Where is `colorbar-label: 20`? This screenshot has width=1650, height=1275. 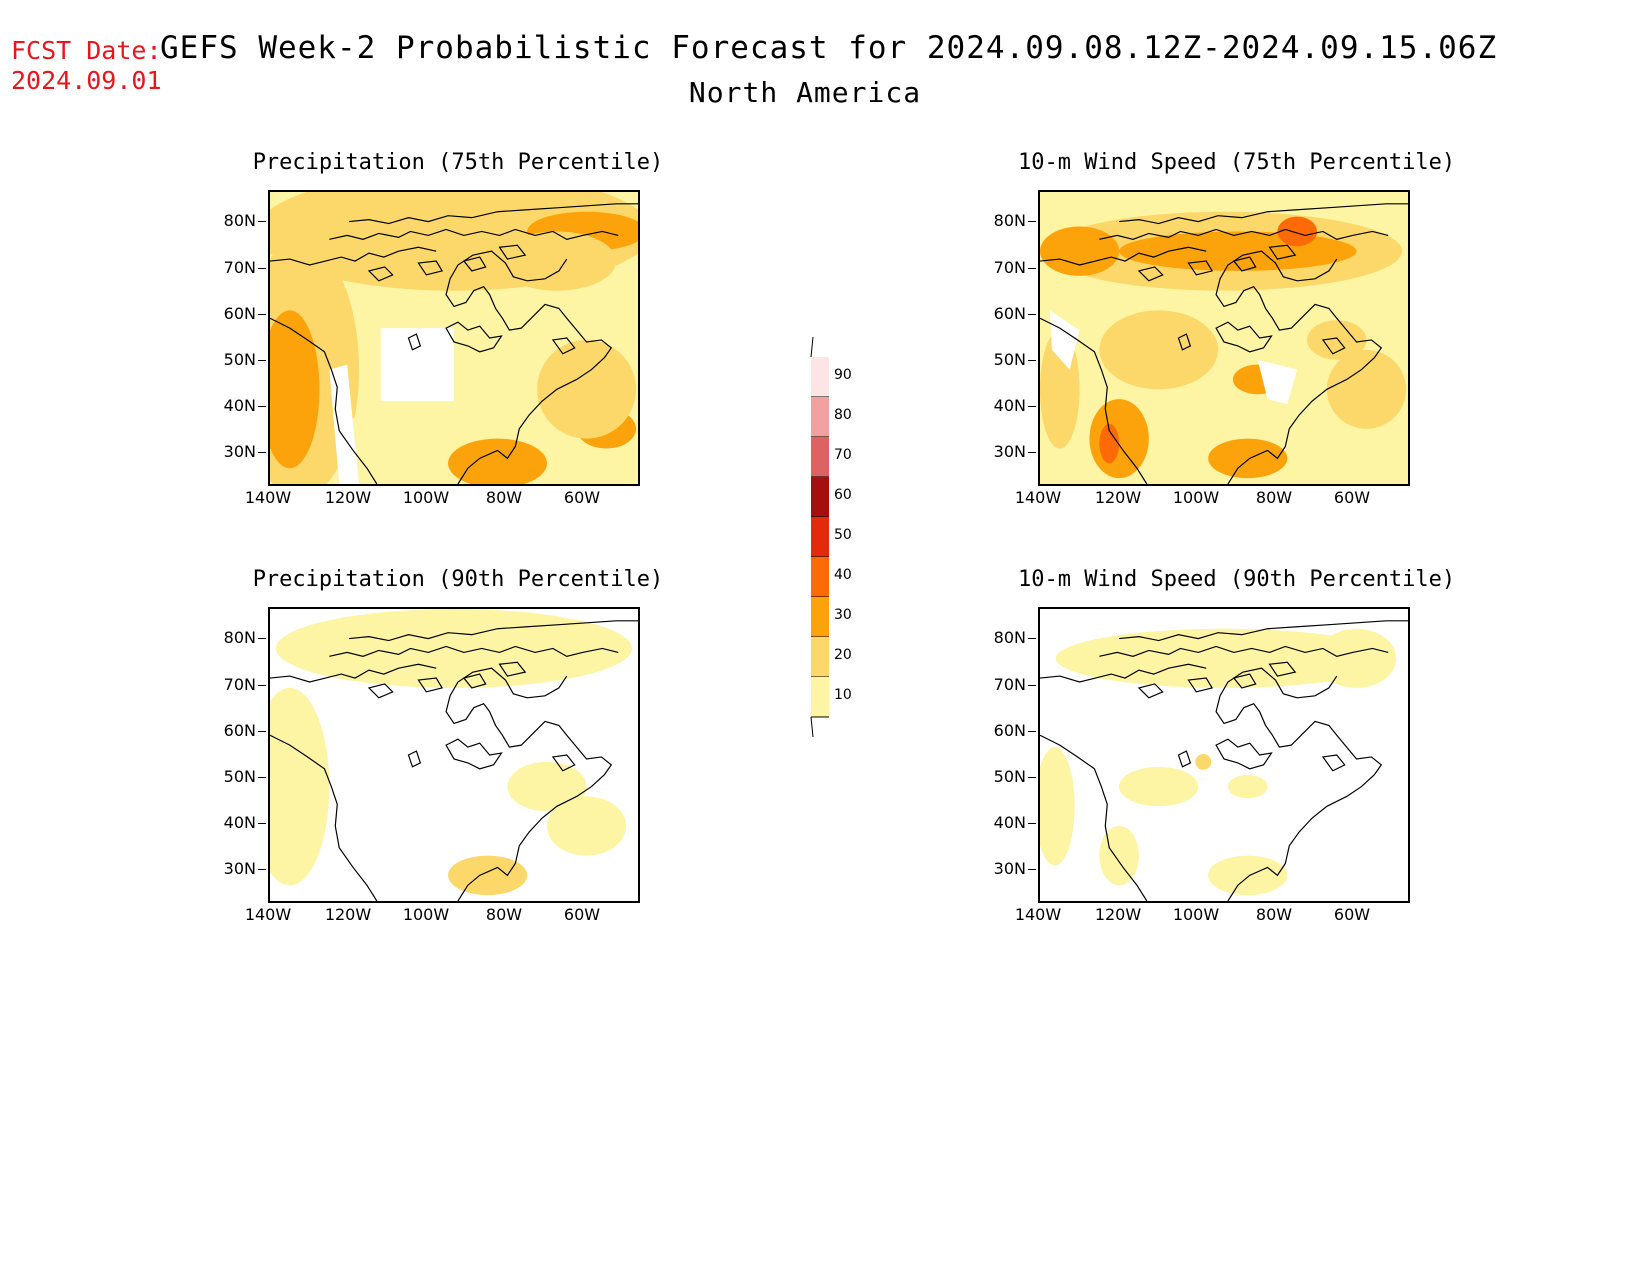 colorbar-label: 20 is located at coordinates (843, 655).